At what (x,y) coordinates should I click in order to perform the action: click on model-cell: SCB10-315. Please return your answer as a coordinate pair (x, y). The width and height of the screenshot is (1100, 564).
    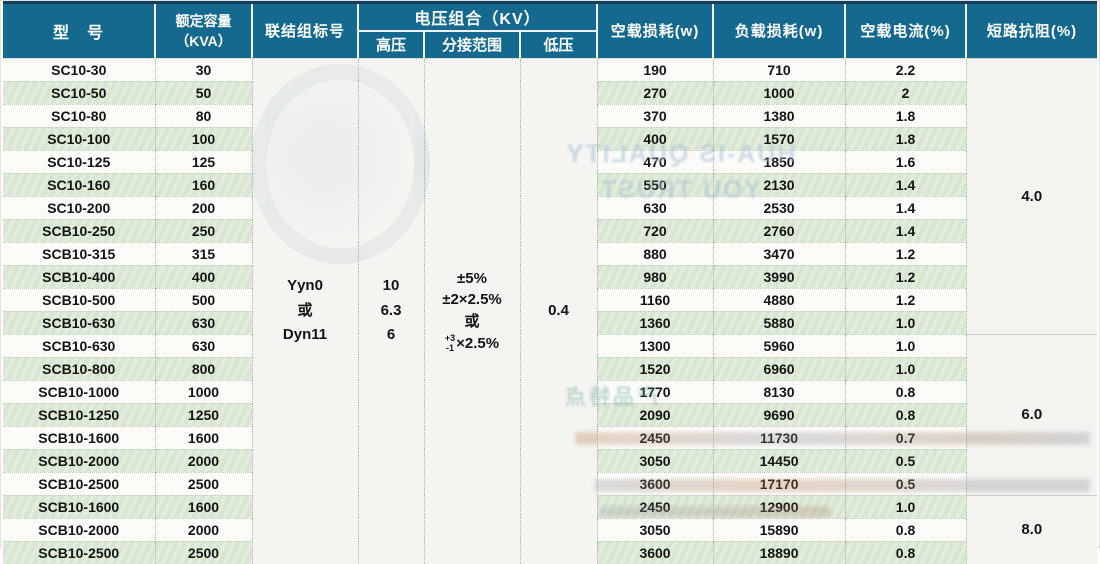
    Looking at the image, I should click on (79, 253).